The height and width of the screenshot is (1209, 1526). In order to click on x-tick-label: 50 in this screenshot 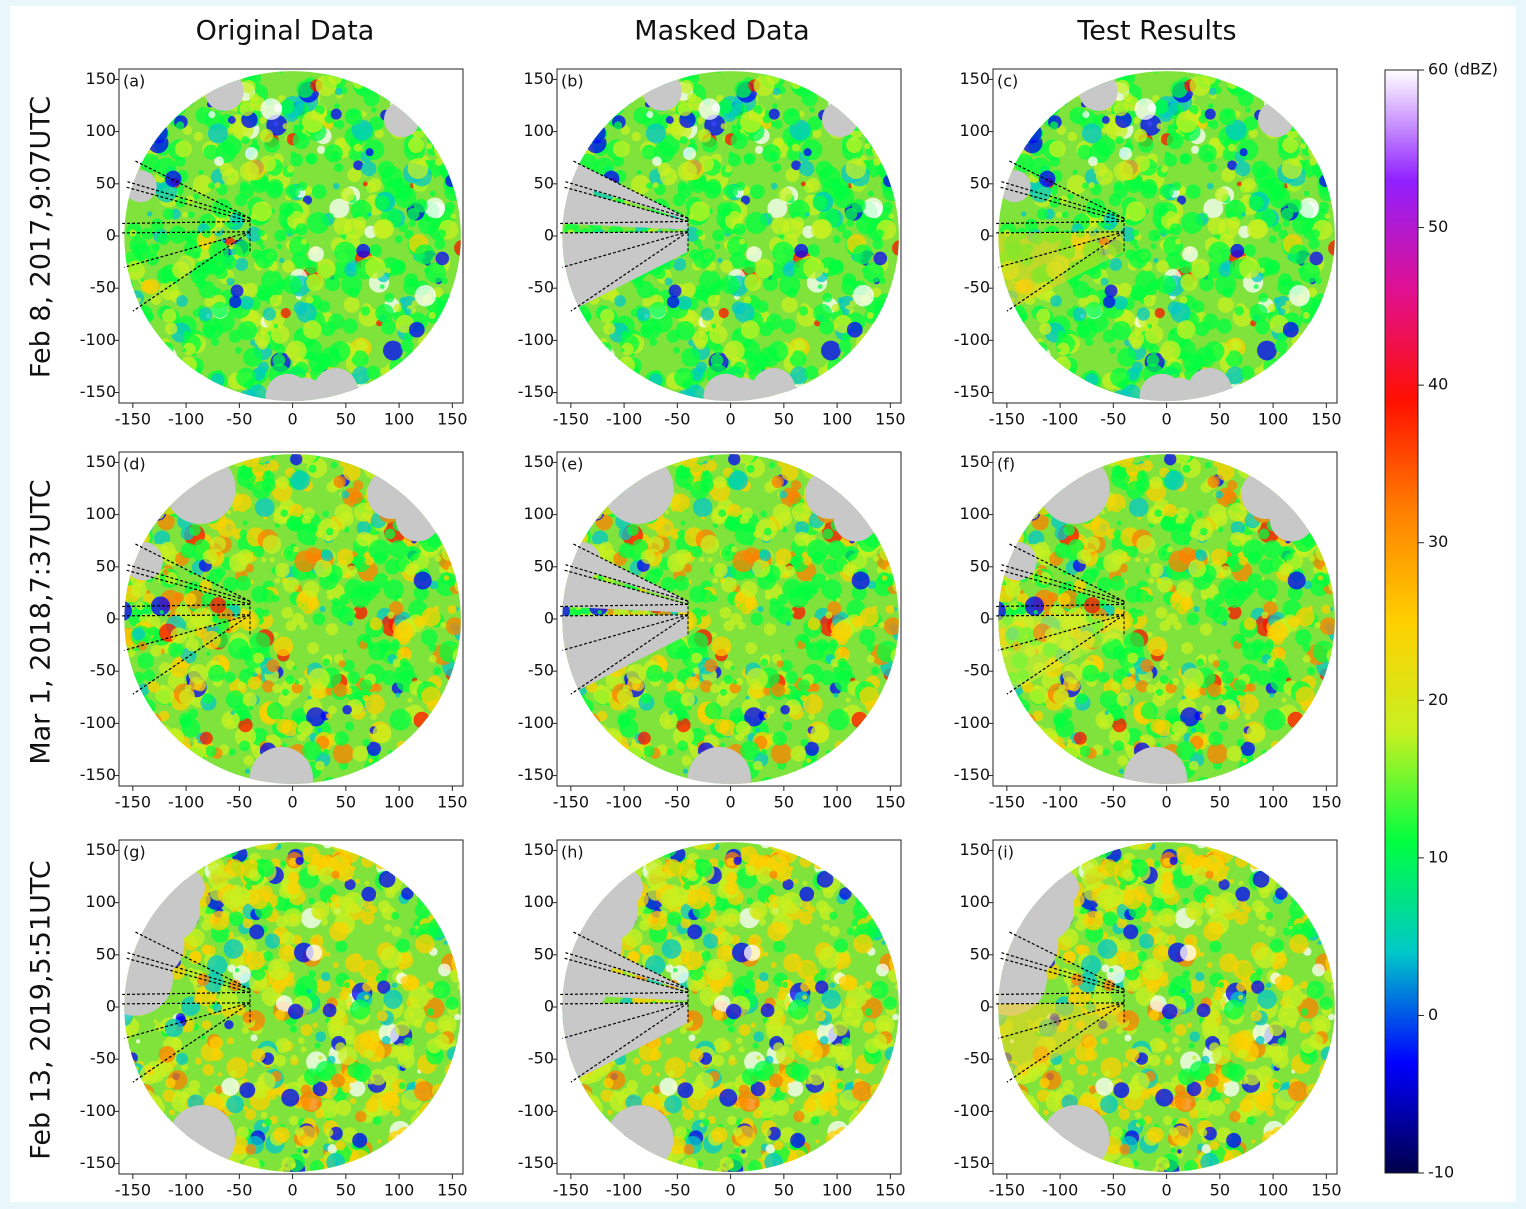, I will do `click(784, 802)`.